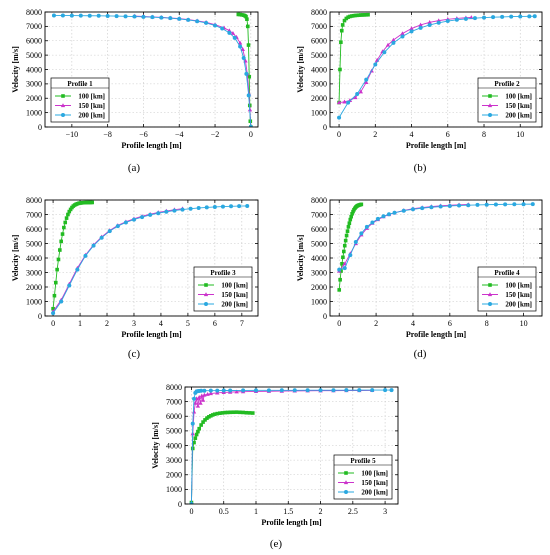 This screenshot has height=555, width=550. Describe the element at coordinates (80, 323) in the screenshot. I see `x-tick-label: 1` at that location.